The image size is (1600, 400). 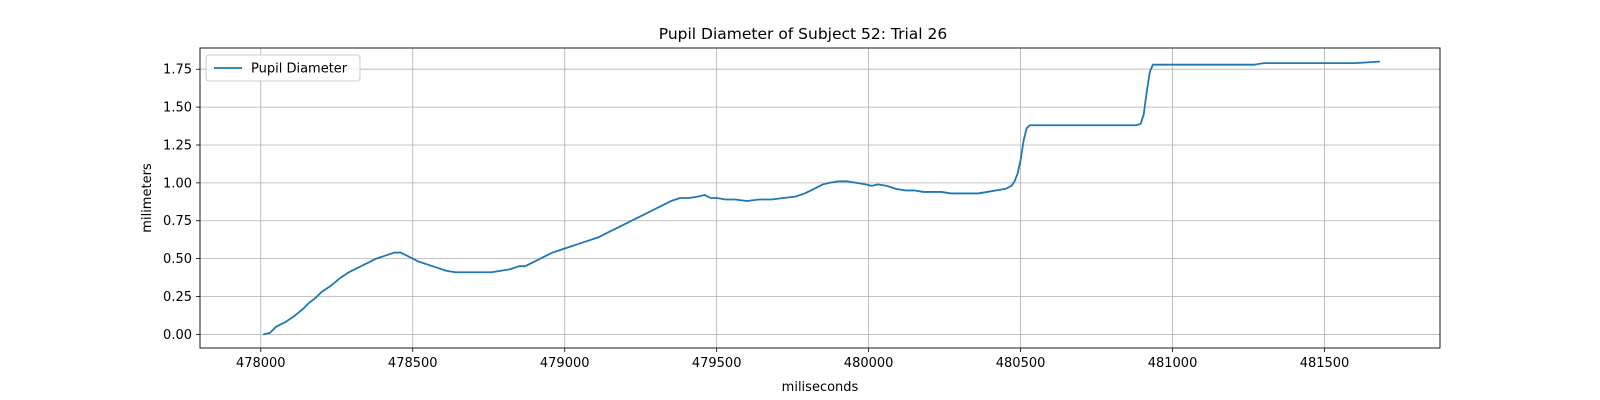 What do you see at coordinates (177, 145) in the screenshot?
I see `y-tick-label: 1.25` at bounding box center [177, 145].